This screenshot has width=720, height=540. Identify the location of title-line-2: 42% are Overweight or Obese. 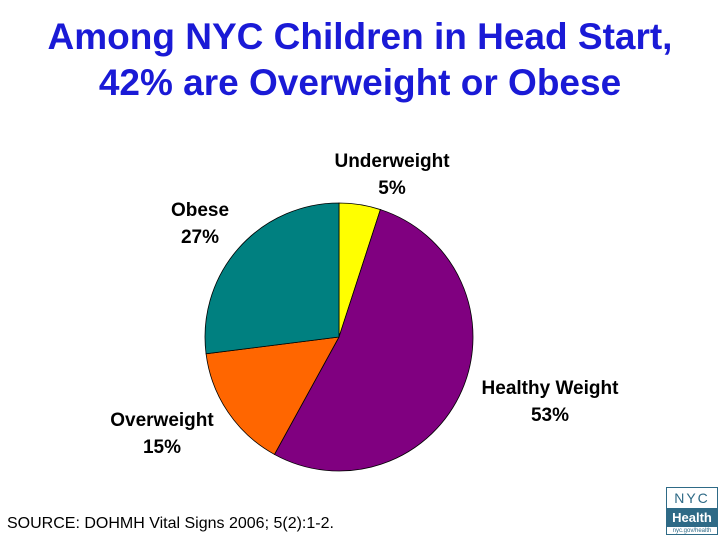
(360, 82).